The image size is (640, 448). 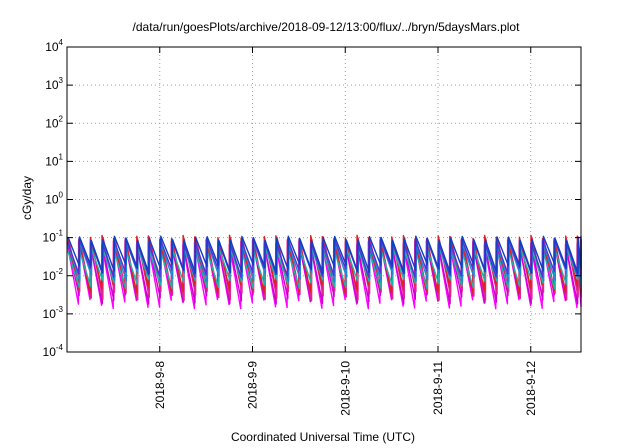 What do you see at coordinates (54, 199) in the screenshot?
I see `y-tick-label: 10⁰` at bounding box center [54, 199].